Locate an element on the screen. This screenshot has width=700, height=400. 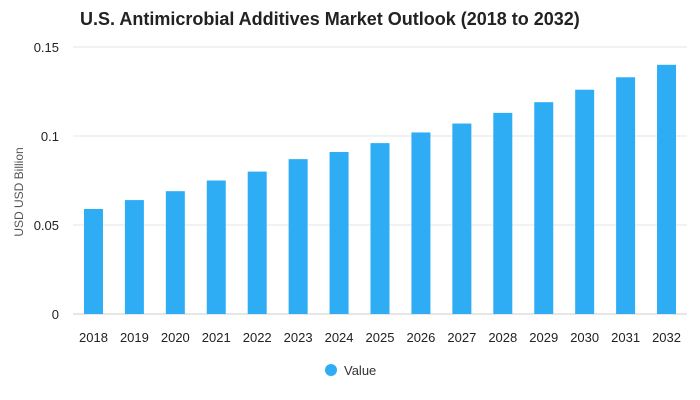
bar-2029 is located at coordinates (544, 208).